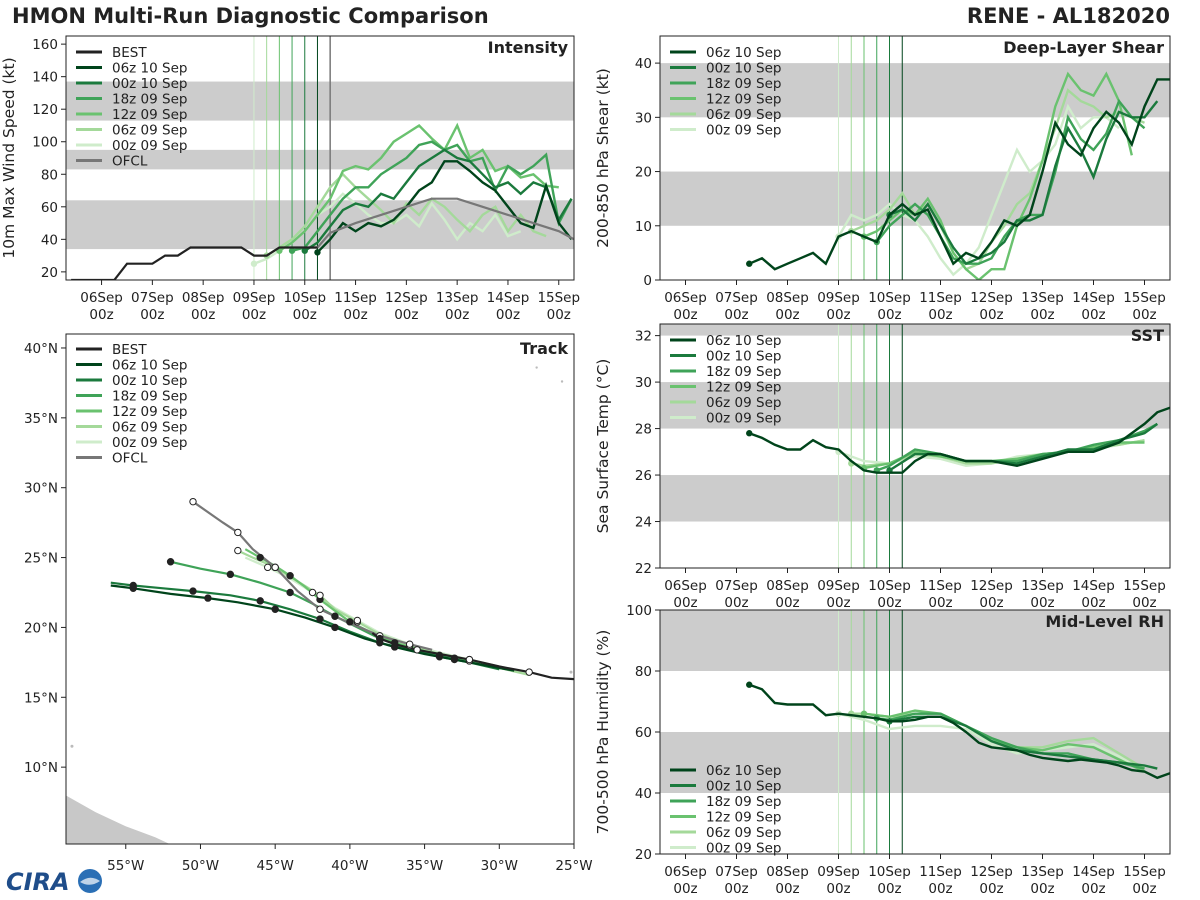 The height and width of the screenshot is (900, 1200). What do you see at coordinates (41, 419) in the screenshot?
I see `track-ytick-label: 35°N` at bounding box center [41, 419].